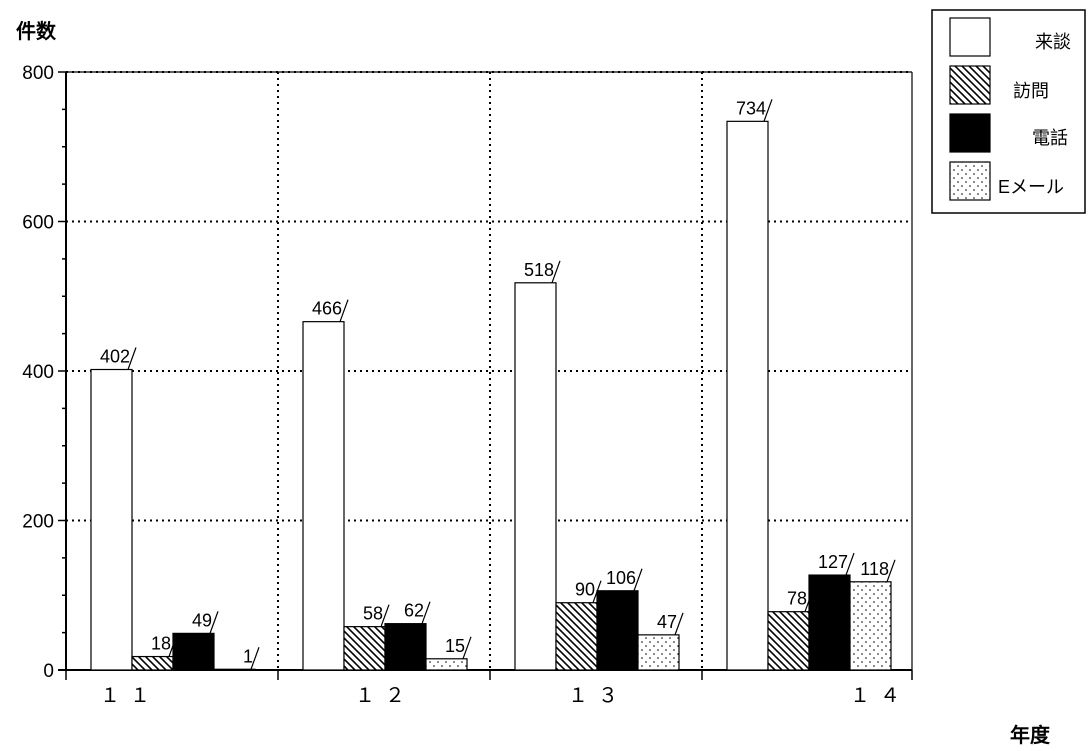 Image resolution: width=1088 pixels, height=751 pixels. What do you see at coordinates (598, 696) in the screenshot?
I see `x-tick-label: １３` at bounding box center [598, 696].